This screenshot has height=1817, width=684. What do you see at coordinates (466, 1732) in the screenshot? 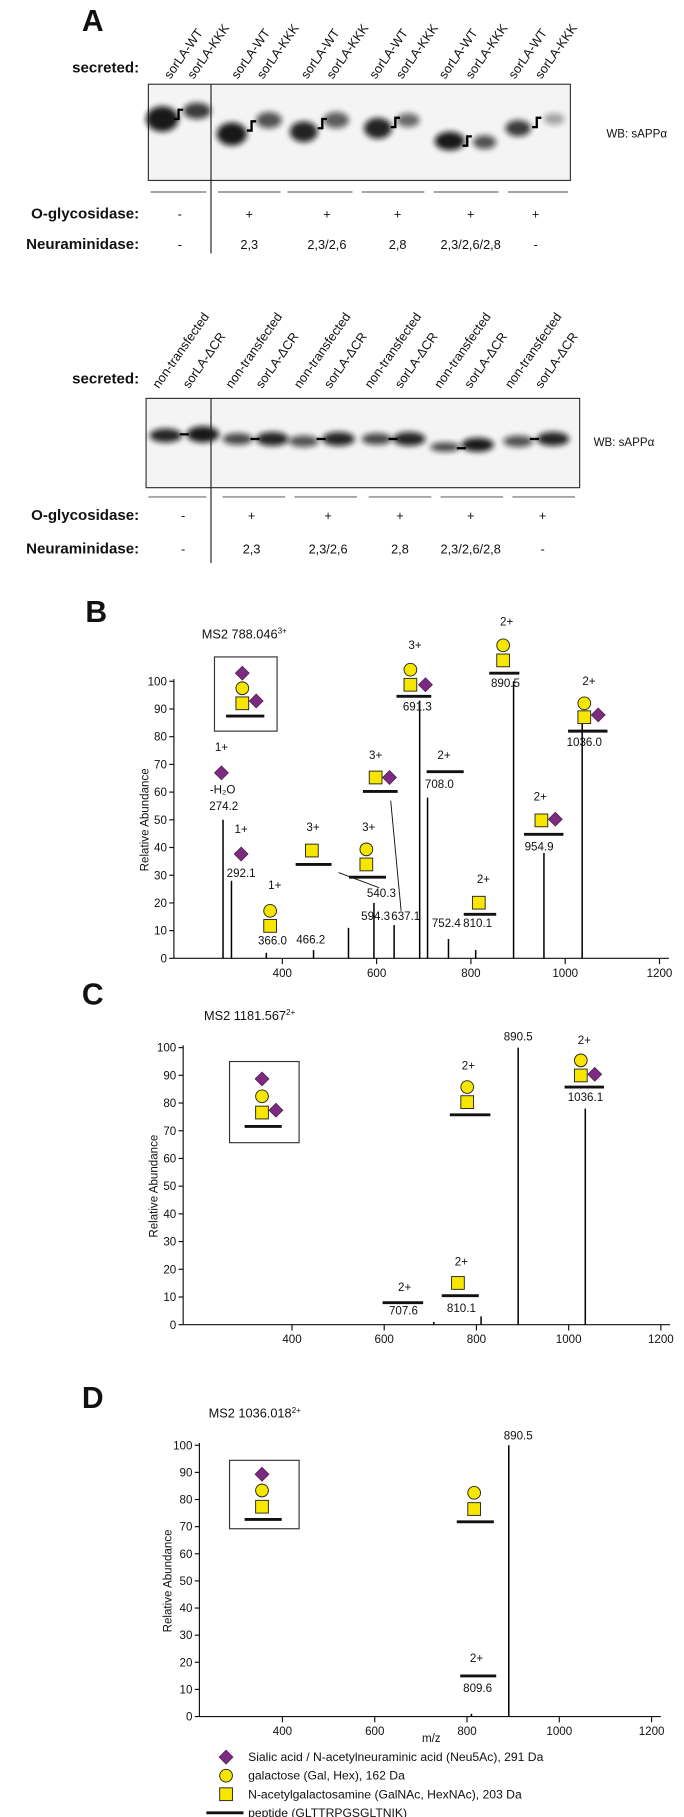
I see `x-tick-label: 800` at bounding box center [466, 1732].